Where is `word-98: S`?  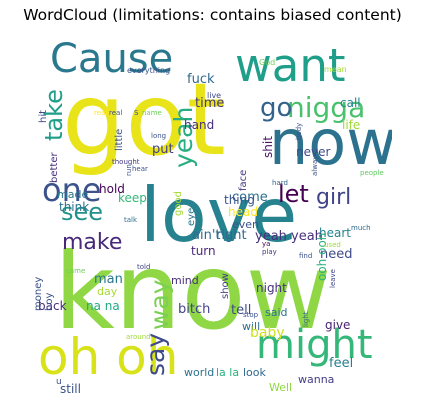 word-98: S is located at coordinates (136, 113).